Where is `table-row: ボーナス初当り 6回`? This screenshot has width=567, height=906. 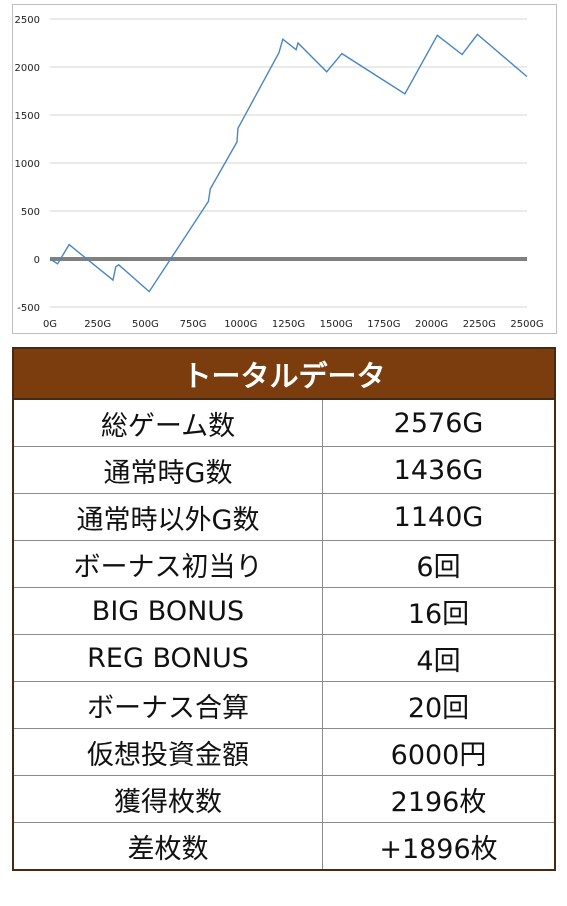
table-row: ボーナス初当り 6回 is located at coordinates (284, 564).